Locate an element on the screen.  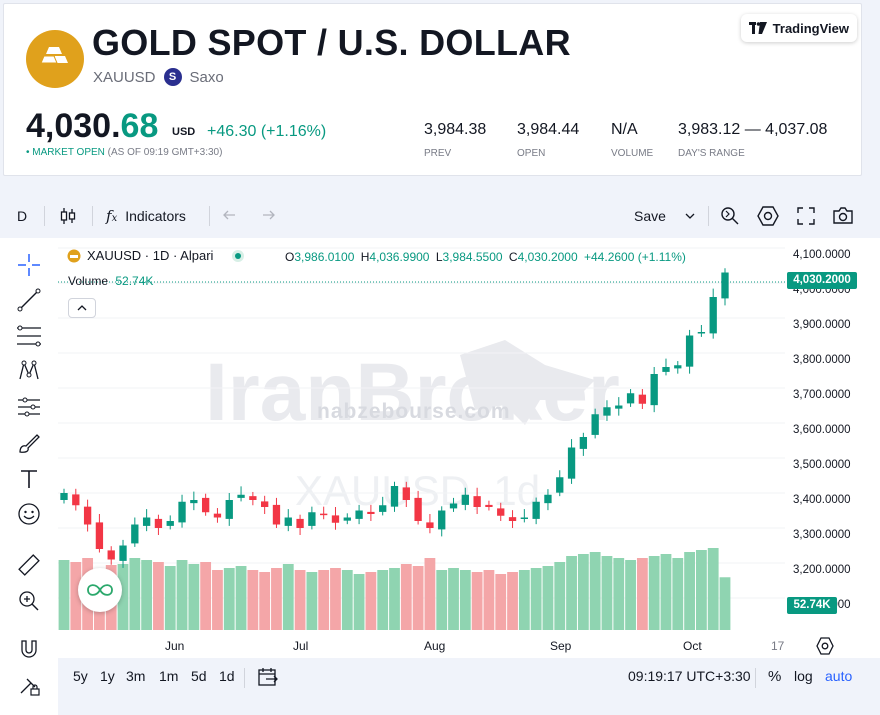
price-change: +46.30 (+1.16%) is located at coordinates (267, 131).